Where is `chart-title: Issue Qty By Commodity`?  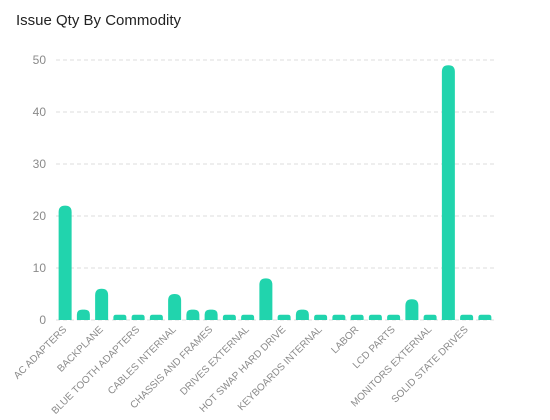
chart-title: Issue Qty By Commodity is located at coordinates (99, 20).